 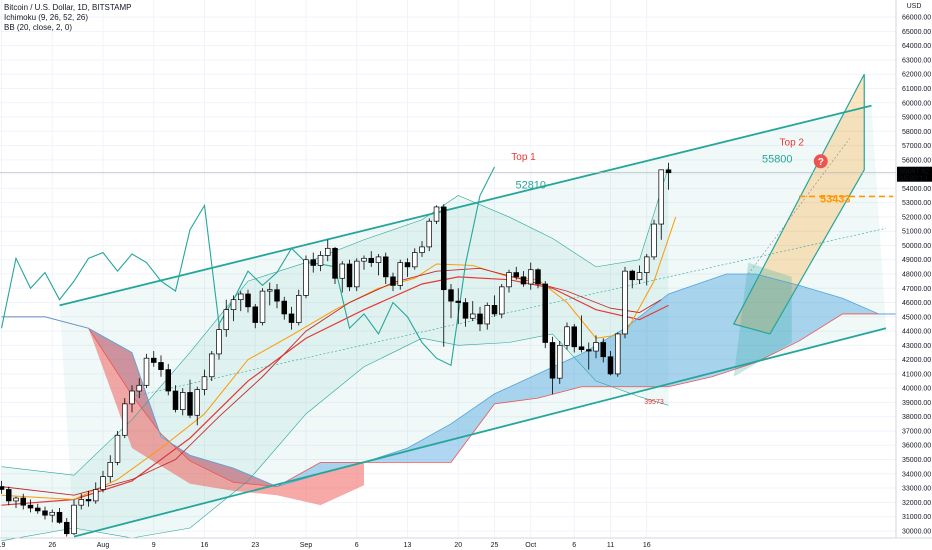 What do you see at coordinates (38, 27) in the screenshot?
I see `legend-bollinger: BB (20, close, 2, 0)` at bounding box center [38, 27].